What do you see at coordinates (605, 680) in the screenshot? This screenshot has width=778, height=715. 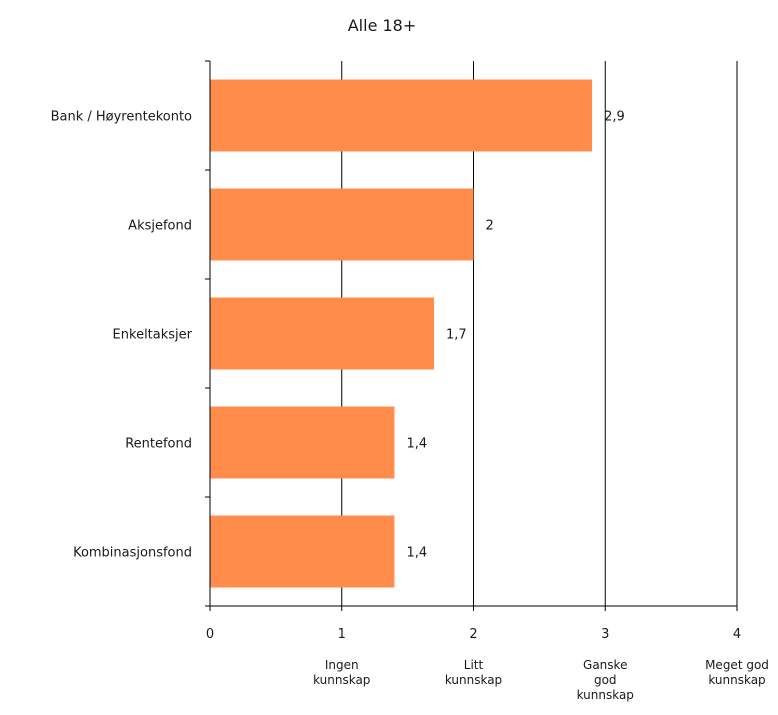 I see `x-tick-sublabel: god` at bounding box center [605, 680].